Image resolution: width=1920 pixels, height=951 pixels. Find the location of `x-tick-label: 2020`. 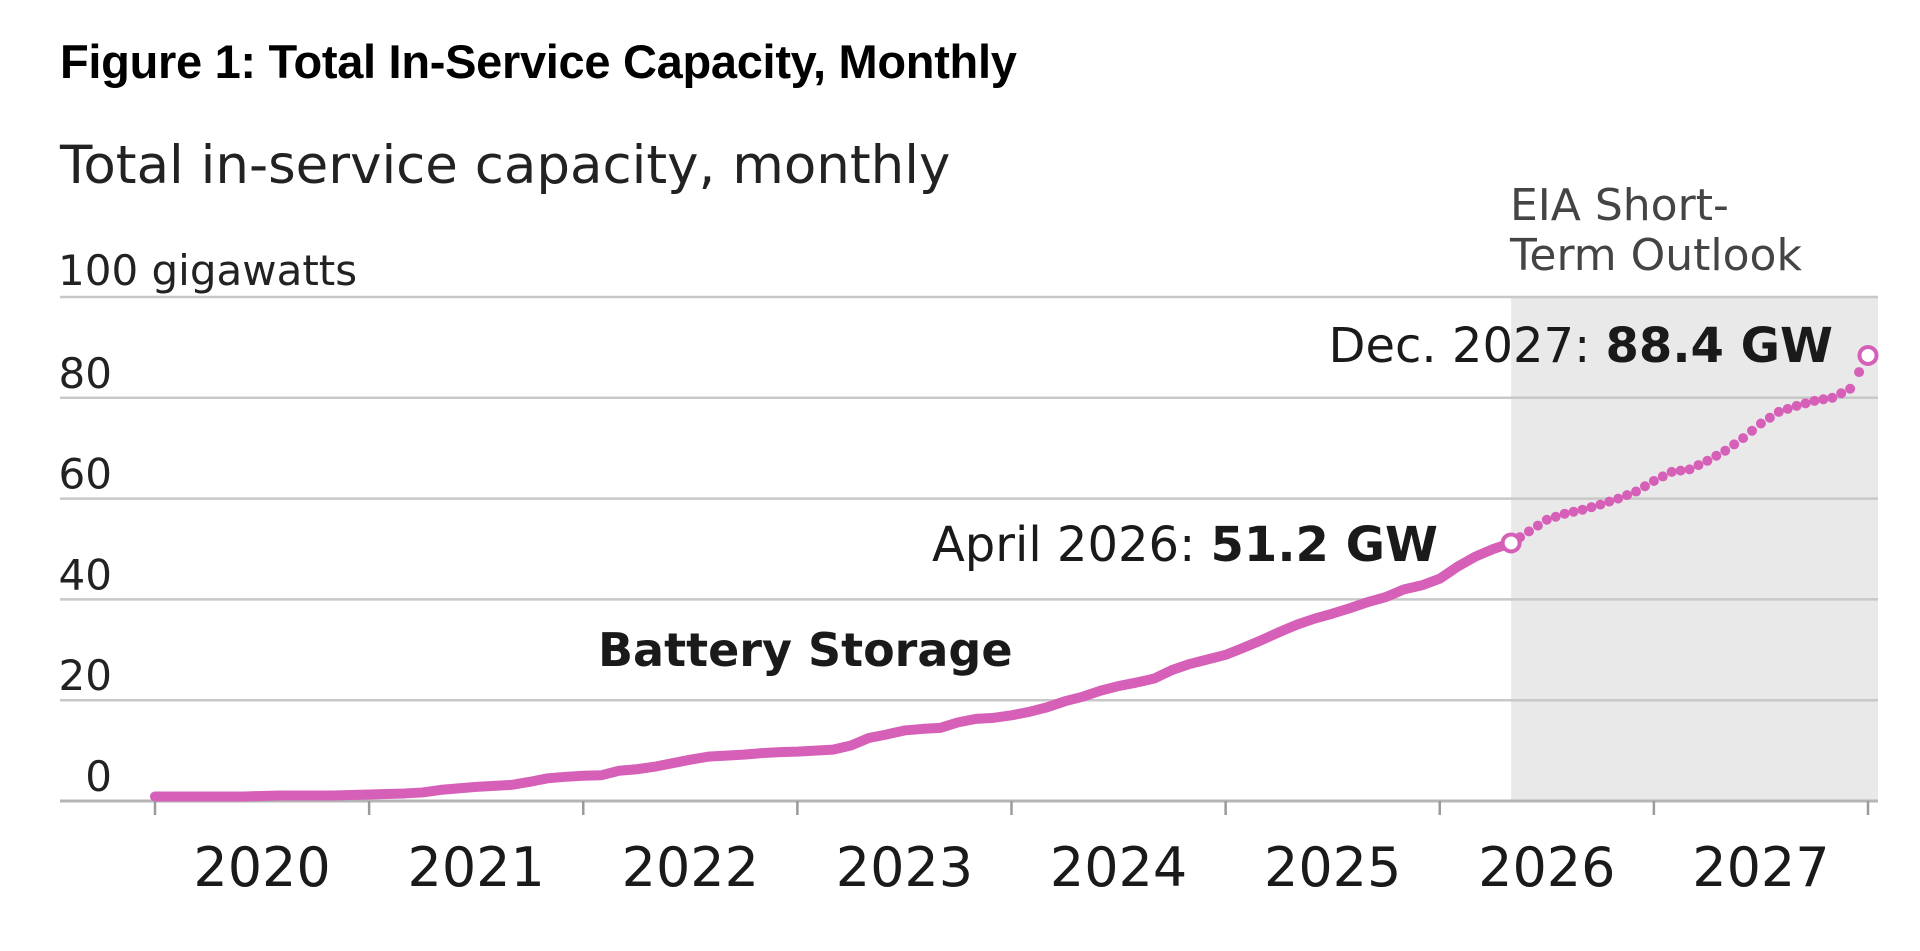

x-tick-label: 2020 is located at coordinates (261, 867).